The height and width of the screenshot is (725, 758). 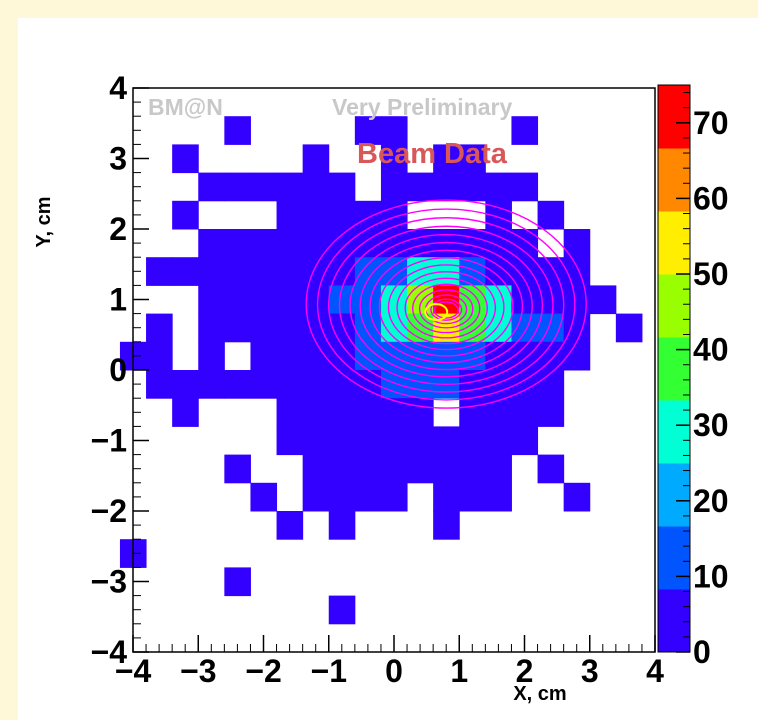 I want to click on y-axis-label: Y, cm, so click(x=44, y=221).